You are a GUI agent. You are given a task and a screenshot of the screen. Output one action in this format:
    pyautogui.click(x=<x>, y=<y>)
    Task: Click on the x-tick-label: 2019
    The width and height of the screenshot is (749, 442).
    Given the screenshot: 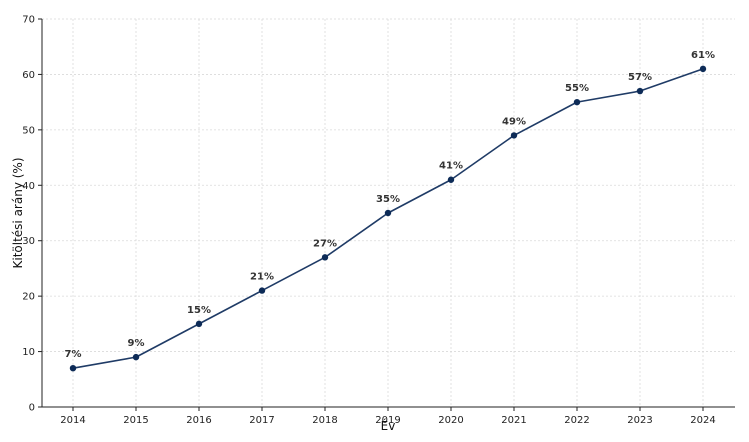 What is the action you would take?
    pyautogui.click(x=387, y=420)
    